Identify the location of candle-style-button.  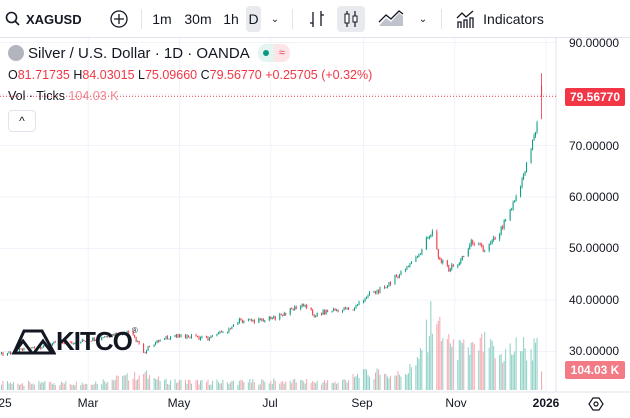
(351, 19).